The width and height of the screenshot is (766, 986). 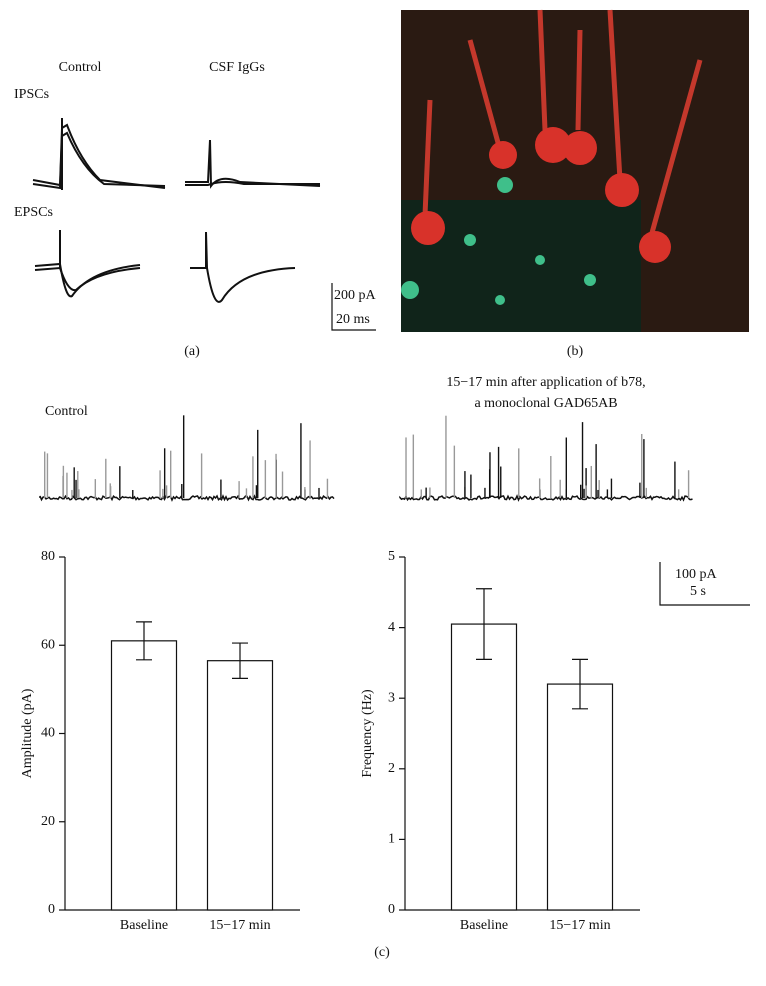 What do you see at coordinates (33, 212) in the screenshot?
I see `row-label: EPSCs` at bounding box center [33, 212].